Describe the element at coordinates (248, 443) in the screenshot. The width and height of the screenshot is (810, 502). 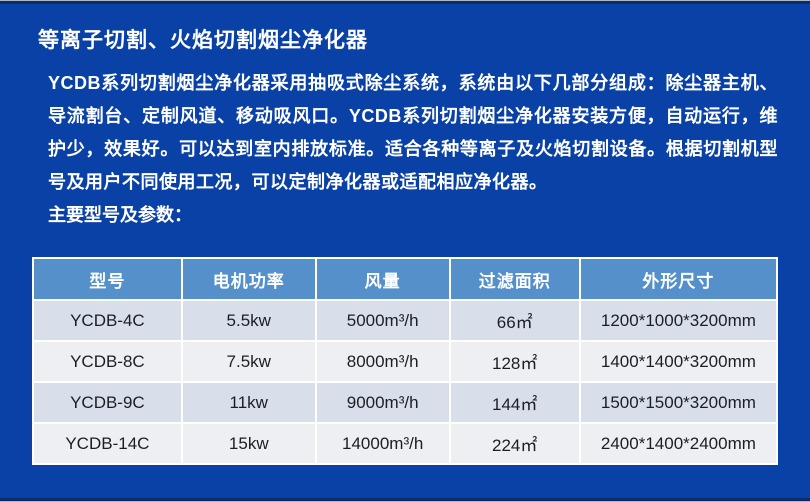
I see `table-cell-motor-power: 15kw` at that location.